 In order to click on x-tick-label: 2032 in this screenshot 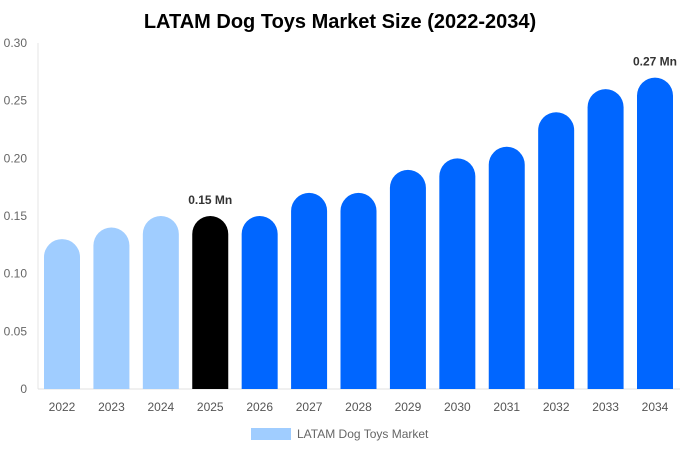, I will do `click(556, 407)`.